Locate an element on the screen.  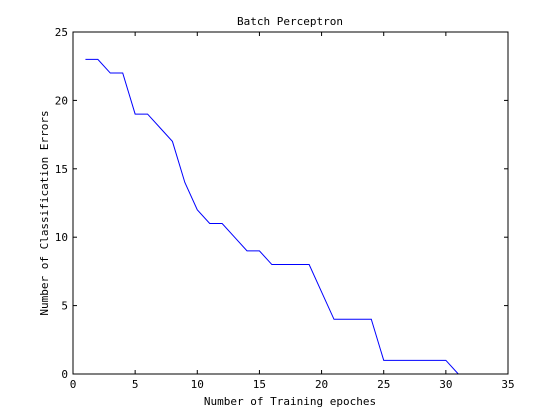
x-axis-label: Number of Training epoches is located at coordinates (290, 401).